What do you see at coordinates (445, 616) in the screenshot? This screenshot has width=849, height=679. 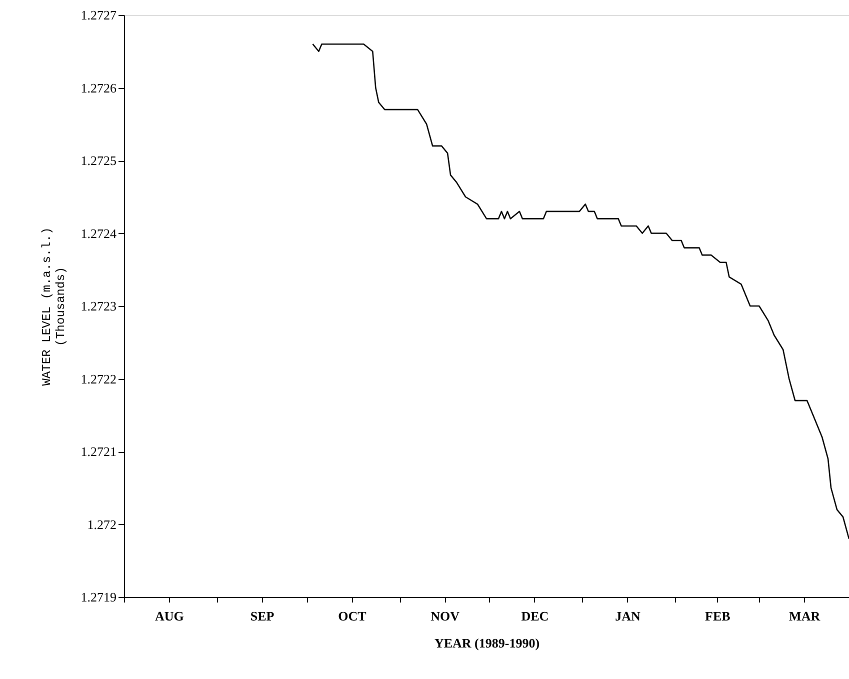 I see `x-tick-label: NOV` at bounding box center [445, 616].